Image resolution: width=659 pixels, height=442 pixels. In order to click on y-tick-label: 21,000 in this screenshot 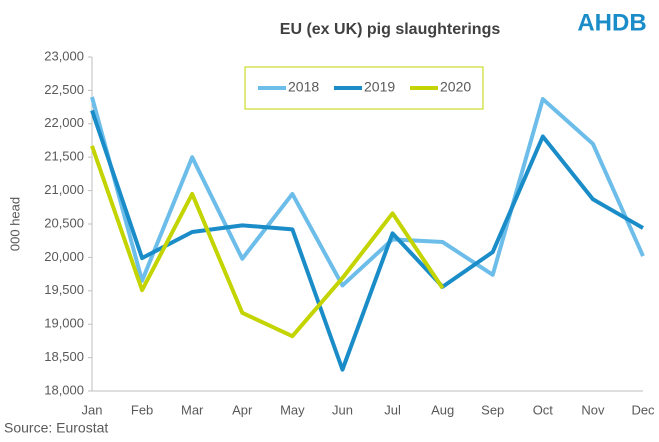, I will do `click(64, 189)`.